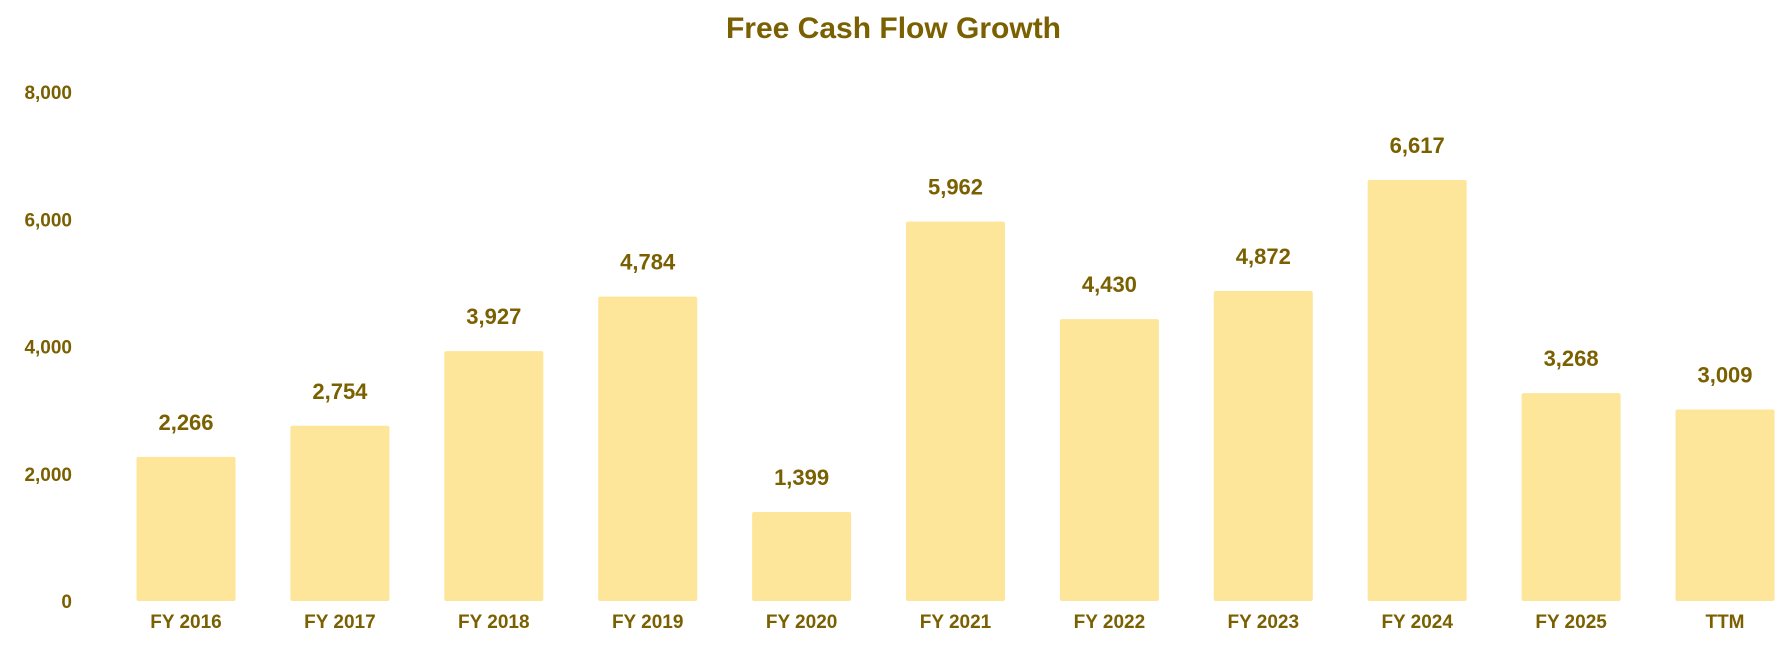 This screenshot has height=646, width=1787. I want to click on data-label: 3,268, so click(1571, 358).